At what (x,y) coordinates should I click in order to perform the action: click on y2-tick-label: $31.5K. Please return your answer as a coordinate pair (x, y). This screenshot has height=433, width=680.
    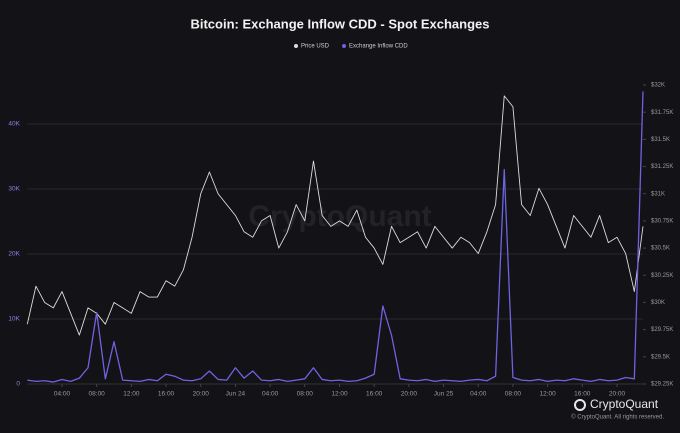
    Looking at the image, I should click on (660, 140).